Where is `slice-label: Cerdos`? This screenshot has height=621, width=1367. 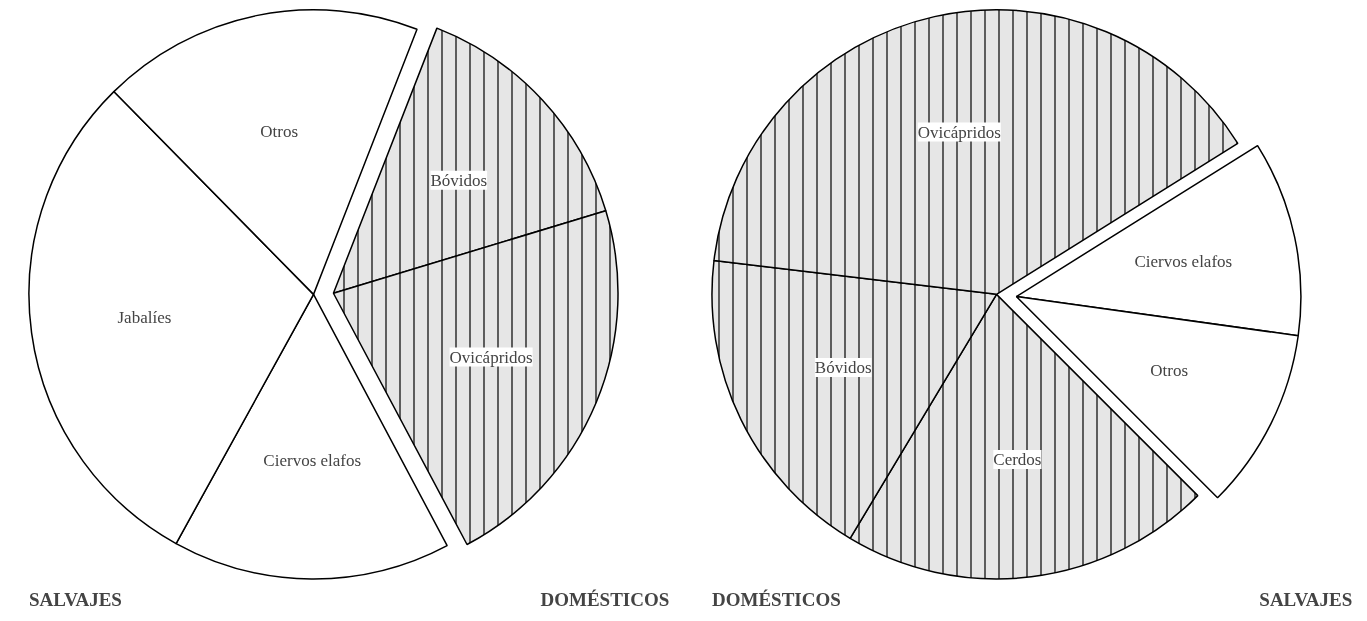 slice-label: Cerdos is located at coordinates (1017, 459).